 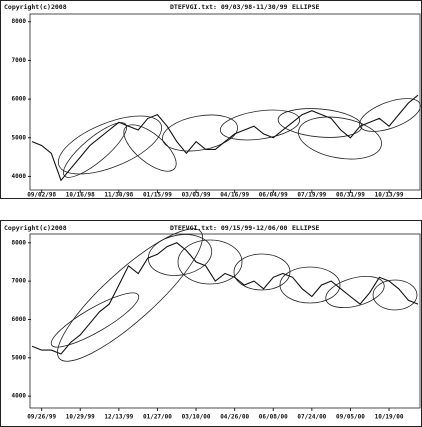 I want to click on x-tick-label: 10/19/00, so click(x=389, y=417).